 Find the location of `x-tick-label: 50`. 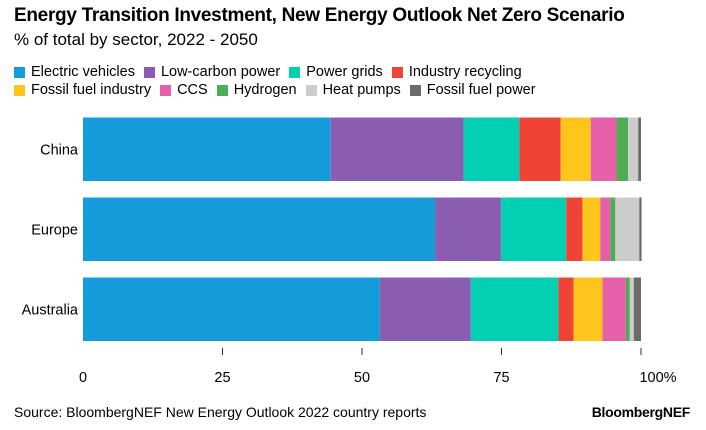

x-tick-label: 50 is located at coordinates (362, 378).